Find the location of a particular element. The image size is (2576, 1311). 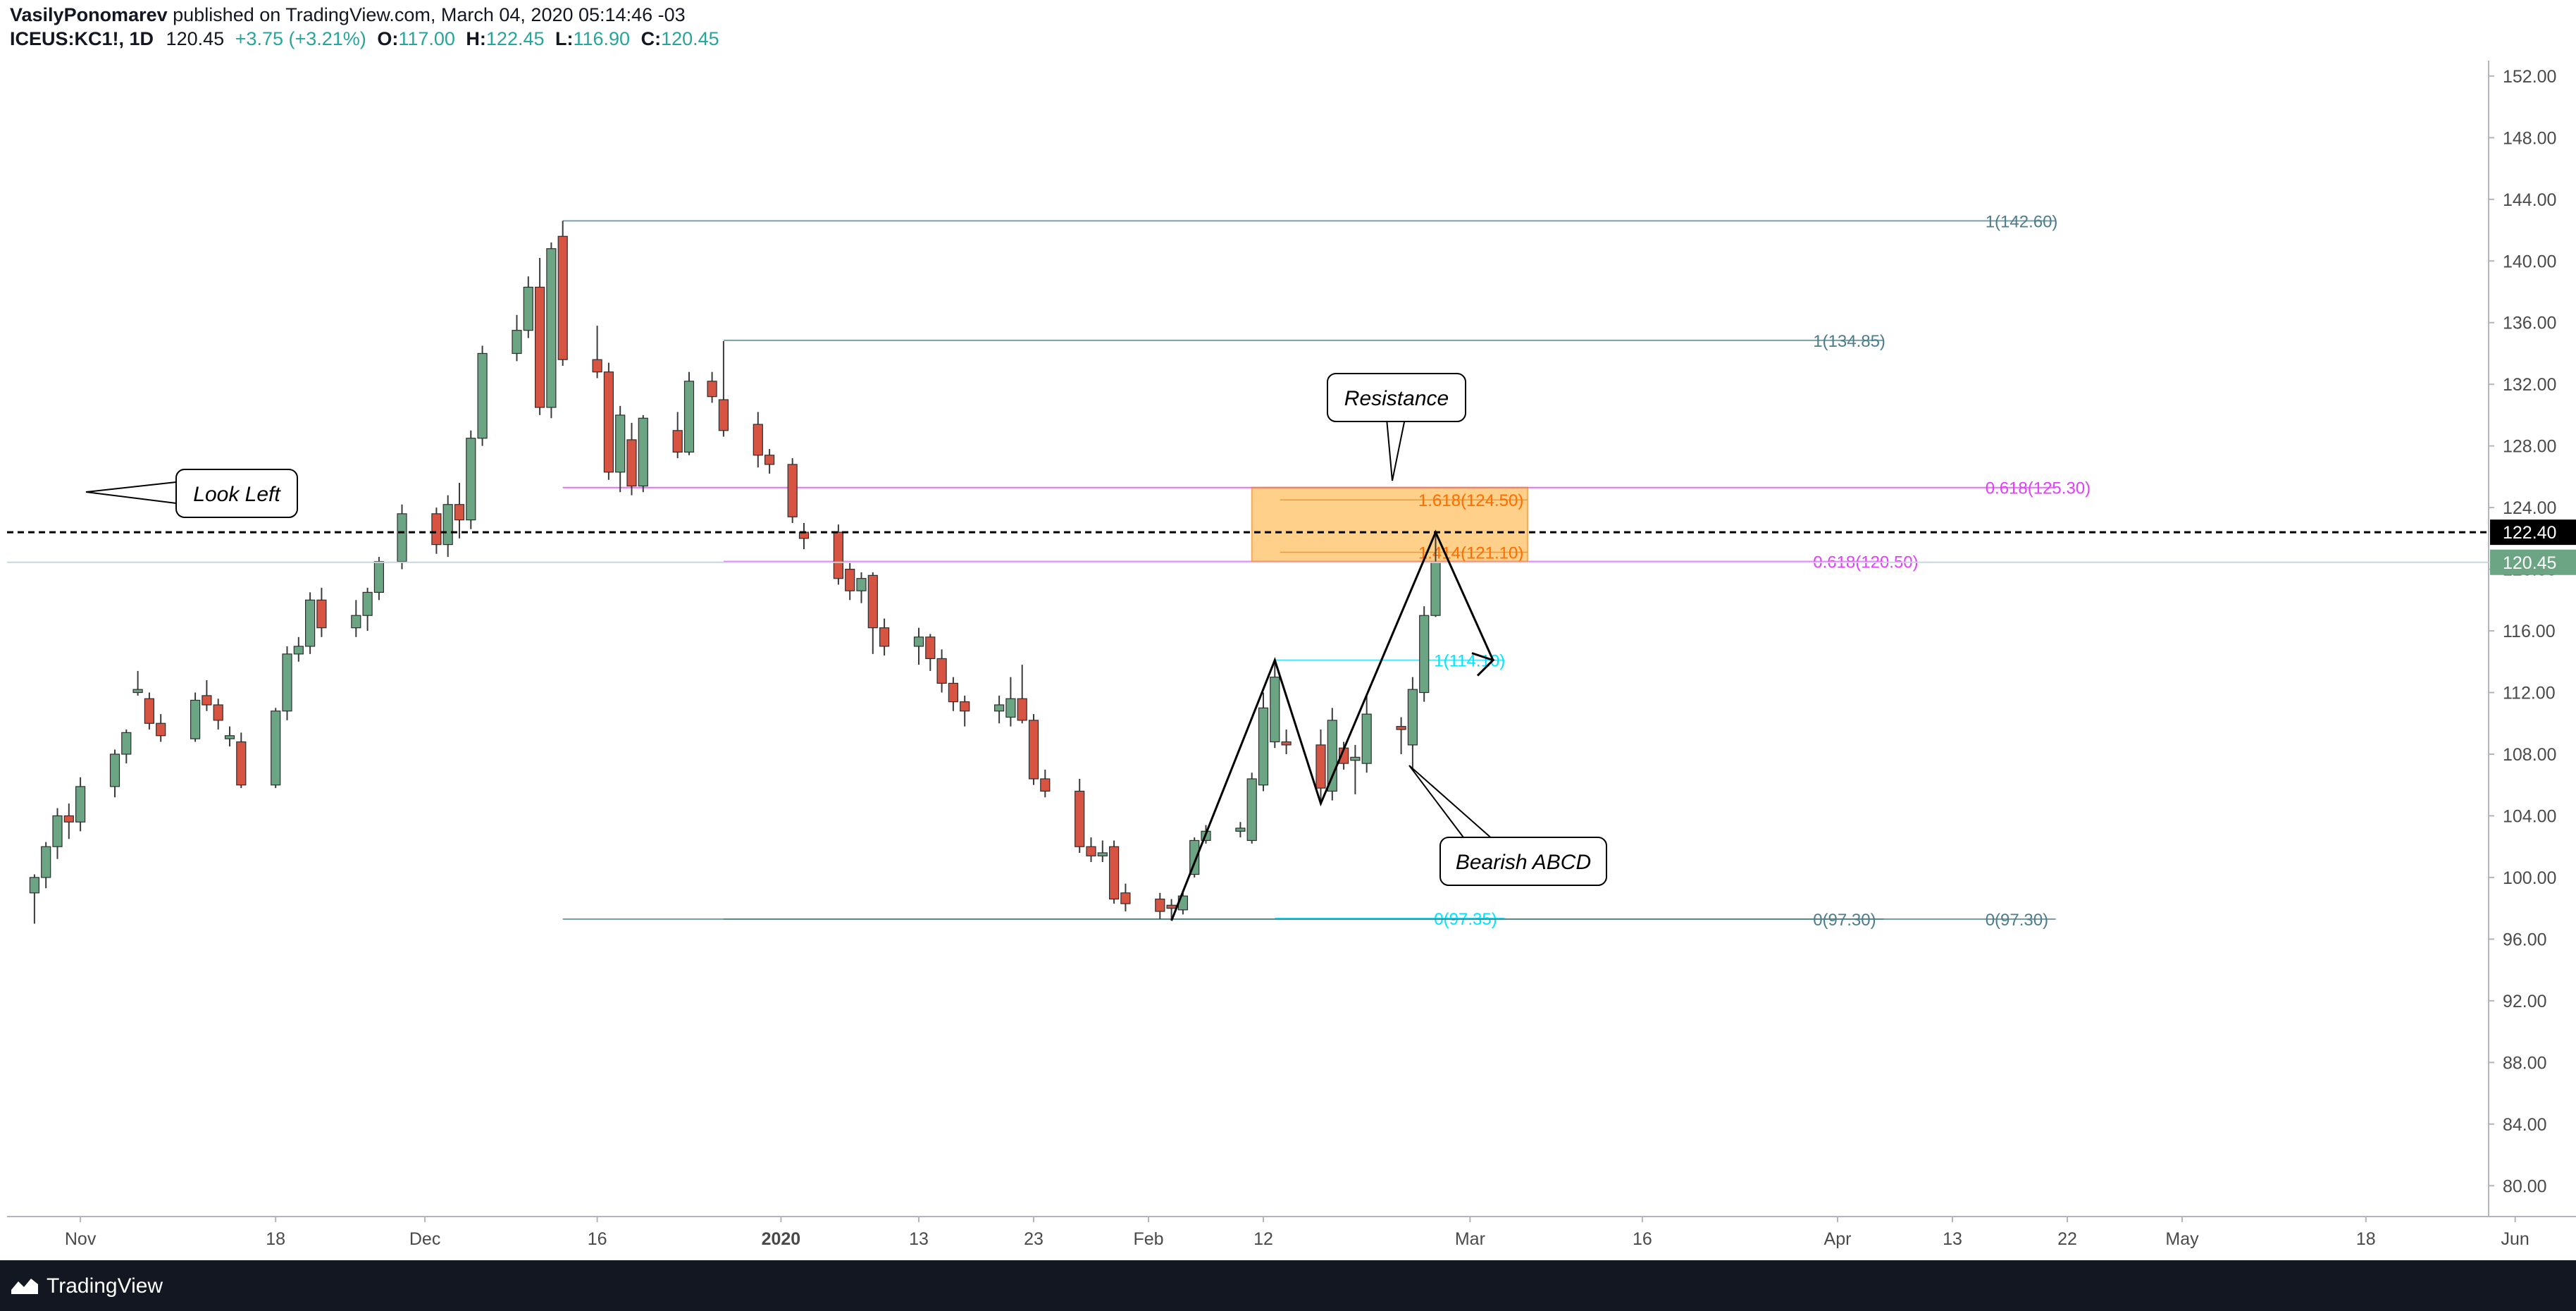

bearish-abcd-callout: Bearish ABCD is located at coordinates (1508, 825).